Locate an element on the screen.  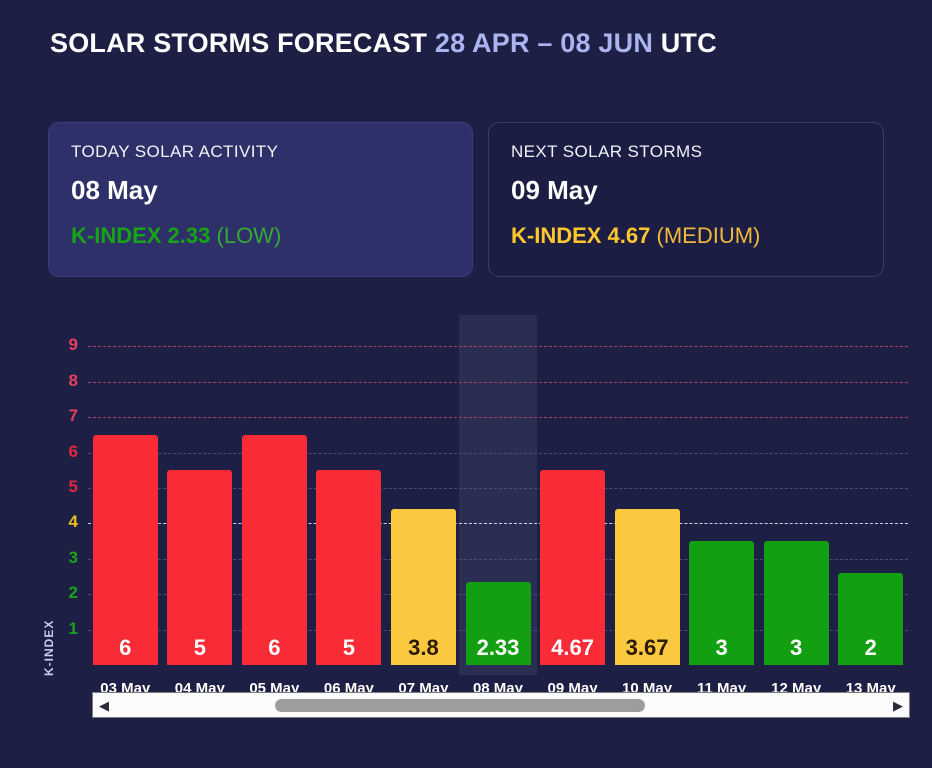
title-date-range: 28 APR – 08 JUN is located at coordinates (544, 43).